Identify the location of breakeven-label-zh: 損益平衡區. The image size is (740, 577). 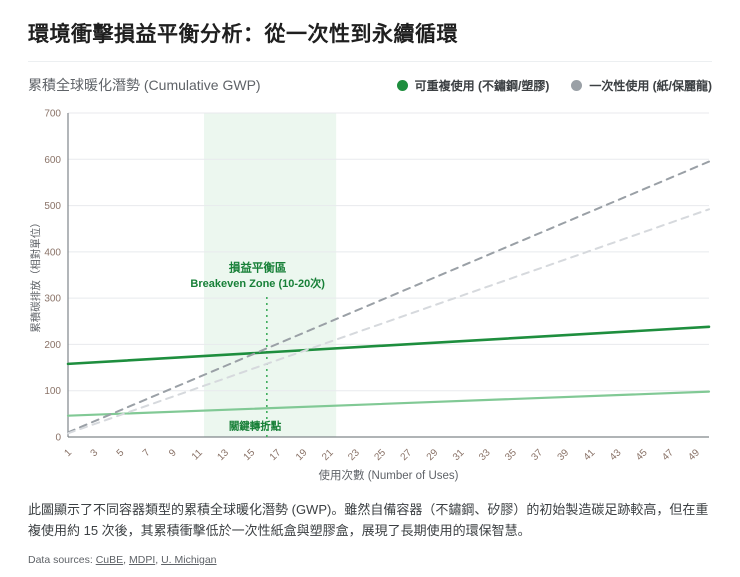
(258, 267).